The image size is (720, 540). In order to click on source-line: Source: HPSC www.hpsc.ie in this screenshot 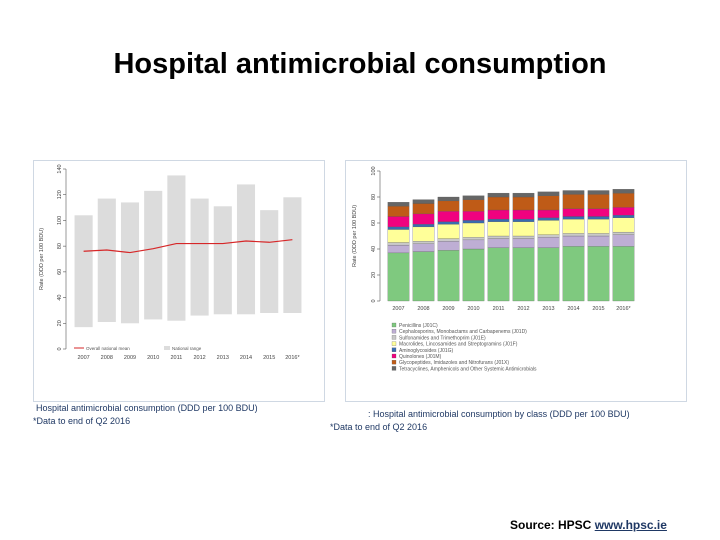, I will do `click(588, 525)`.